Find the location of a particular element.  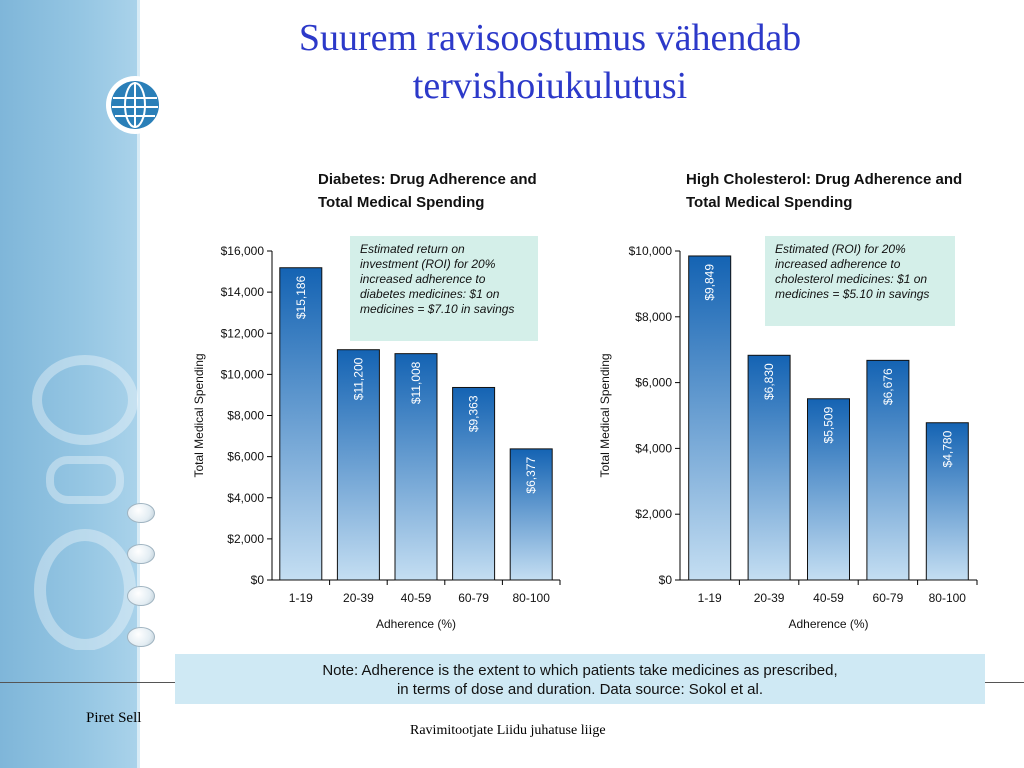

bar-value-label: $6,676 is located at coordinates (888, 386).